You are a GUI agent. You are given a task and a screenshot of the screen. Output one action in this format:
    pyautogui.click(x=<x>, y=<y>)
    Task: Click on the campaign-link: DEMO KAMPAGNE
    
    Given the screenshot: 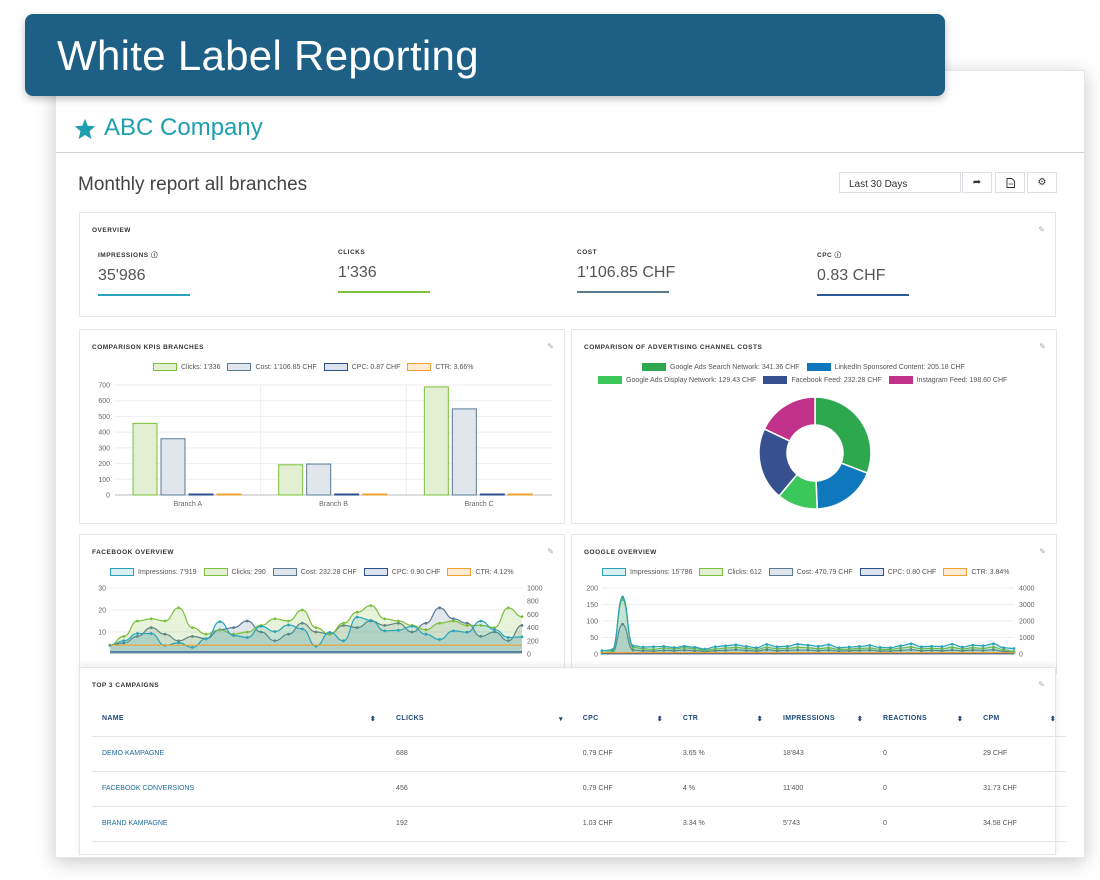 What is the action you would take?
    pyautogui.click(x=133, y=753)
    